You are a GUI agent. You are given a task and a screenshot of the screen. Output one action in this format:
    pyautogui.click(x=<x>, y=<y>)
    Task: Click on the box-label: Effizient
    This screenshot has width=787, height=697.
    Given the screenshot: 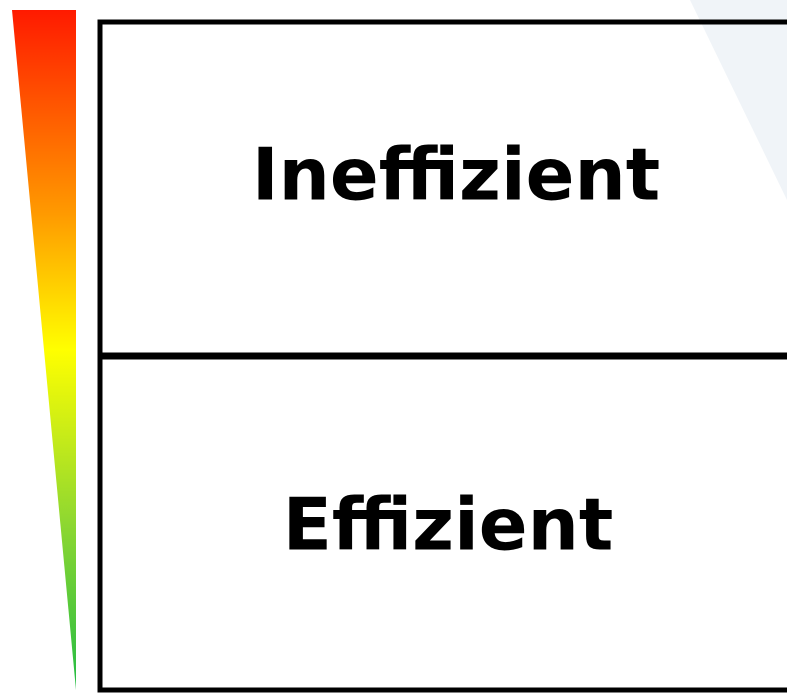 What is the action you would take?
    pyautogui.click(x=448, y=525)
    